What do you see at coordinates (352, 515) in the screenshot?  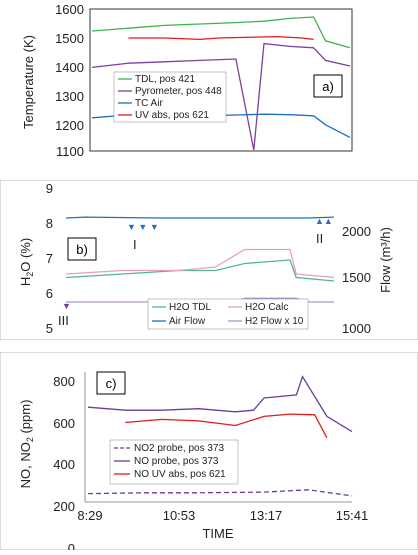 I see `panel-c-xtick: 15:41` at bounding box center [352, 515].